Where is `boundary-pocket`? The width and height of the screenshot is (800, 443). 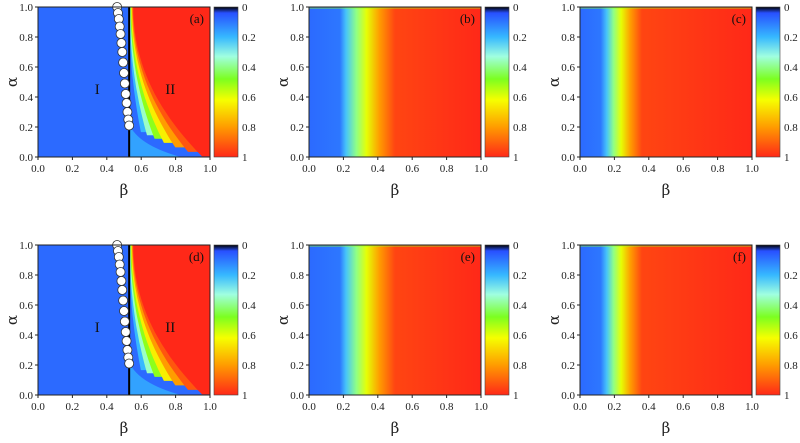 boundary-pocket is located at coordinates (155, 140).